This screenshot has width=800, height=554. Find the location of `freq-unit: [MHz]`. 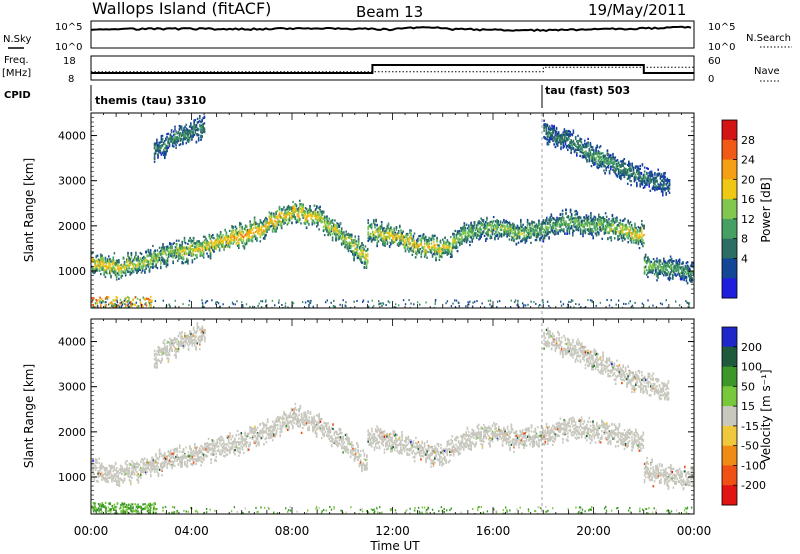

freq-unit: [MHz] is located at coordinates (16, 73).